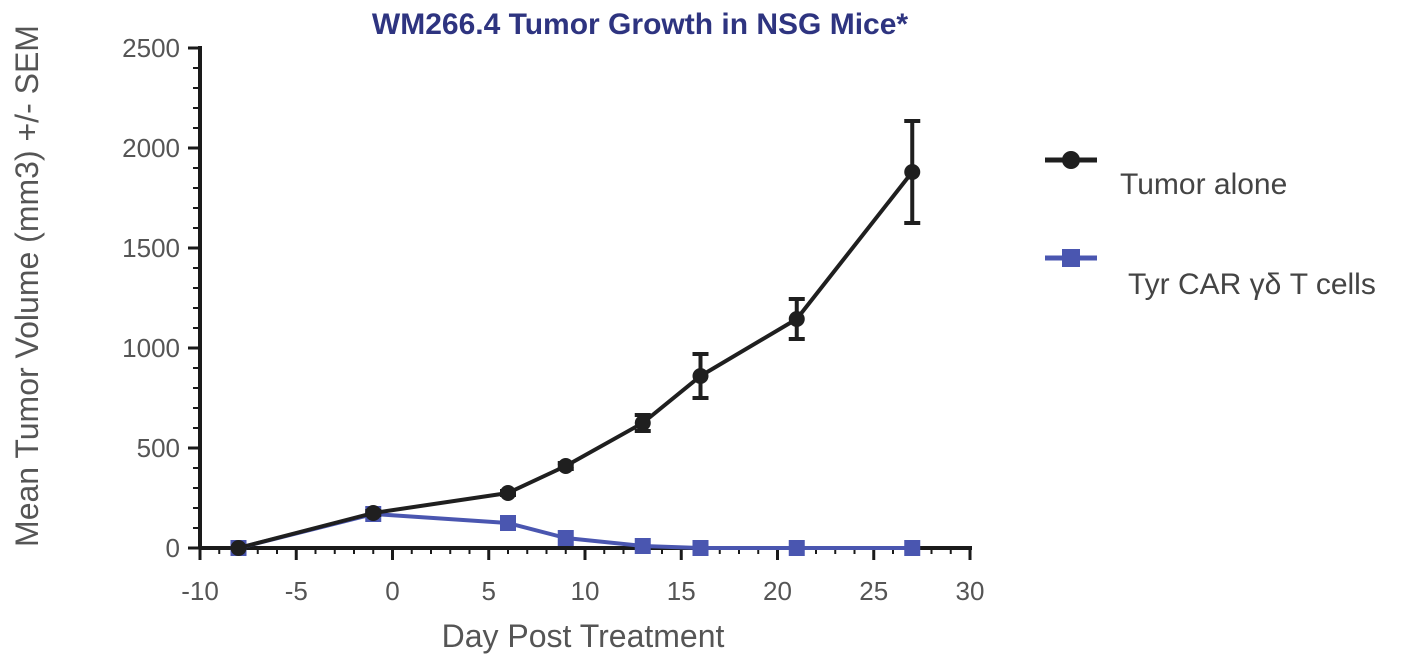 This screenshot has width=1413, height=666. Describe the element at coordinates (173, 548) in the screenshot. I see `y-tick-label: 0` at that location.